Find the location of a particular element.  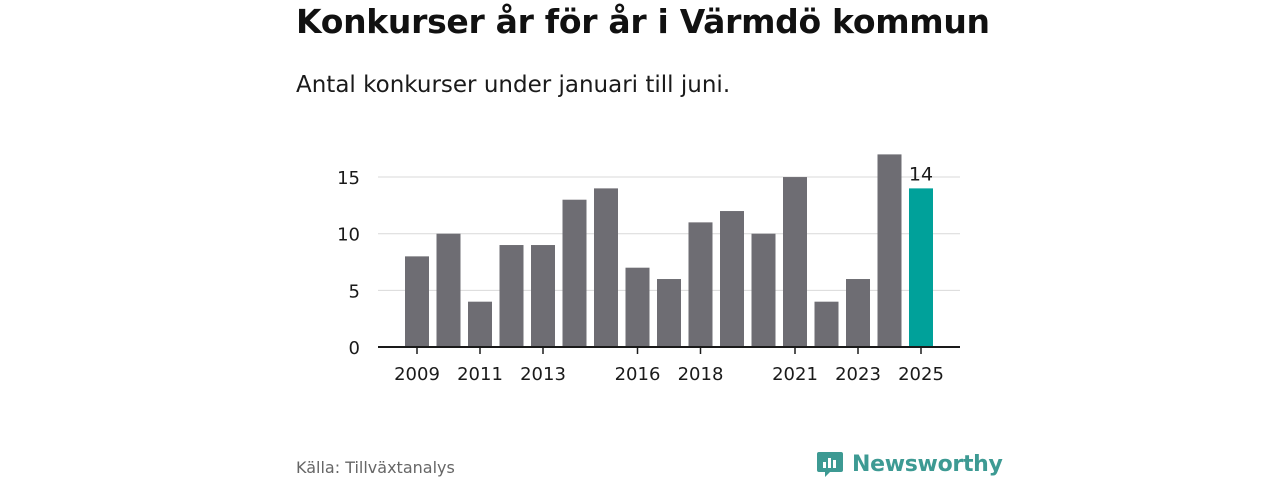

source-note: Källa: Tillväxtanalys is located at coordinates (375, 467).